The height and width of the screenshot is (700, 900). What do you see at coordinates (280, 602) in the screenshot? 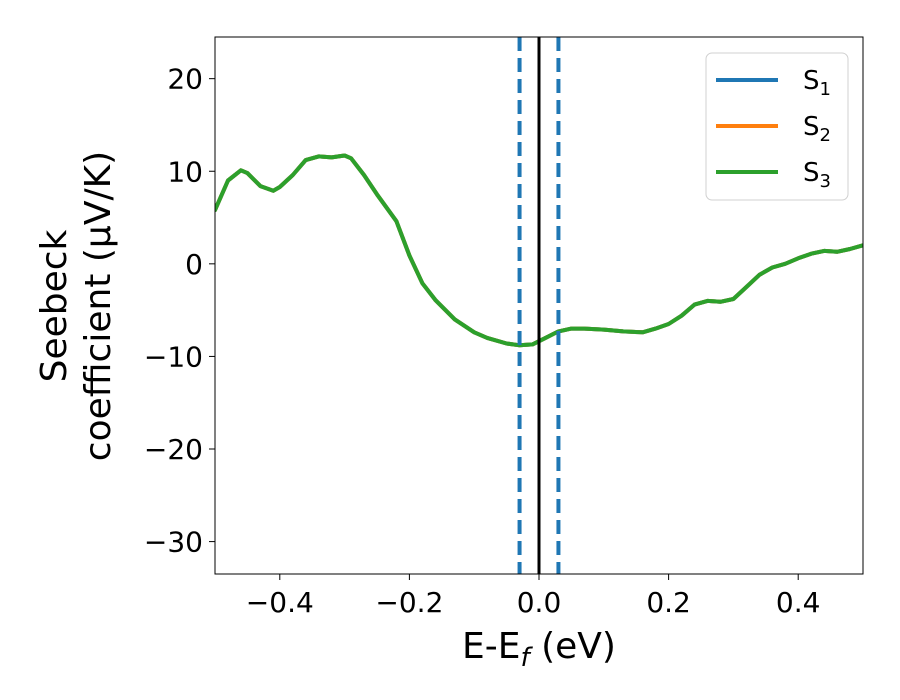
I see `x-tick-label: −0.4` at bounding box center [280, 602].